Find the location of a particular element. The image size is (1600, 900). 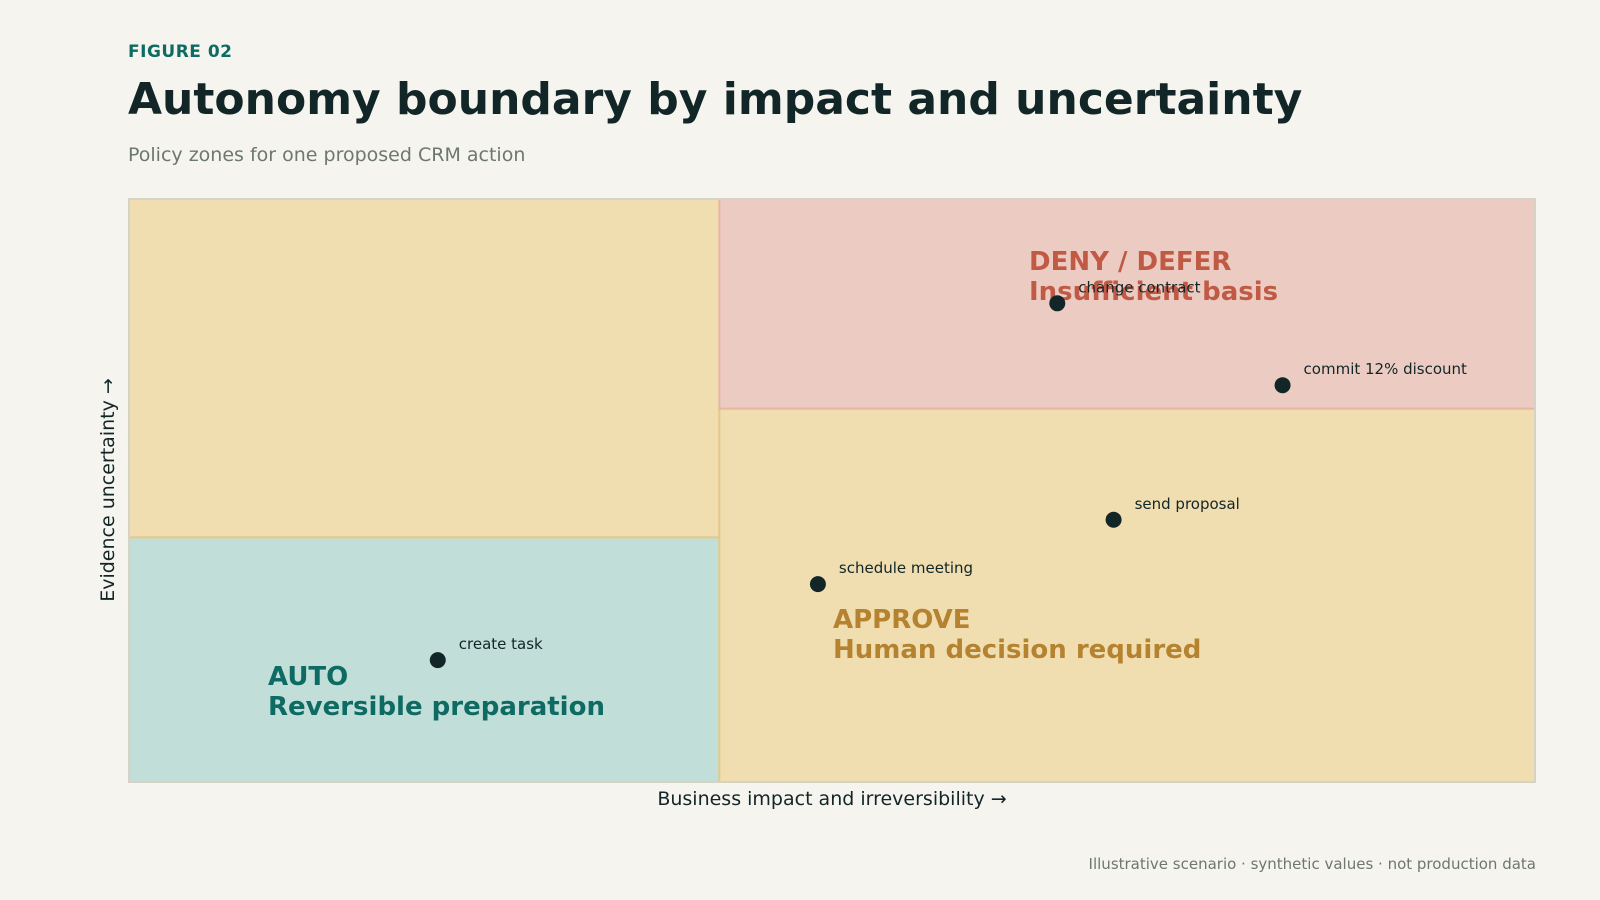

point-label-schedule-meeting: schedule meeting is located at coordinates (906, 568).